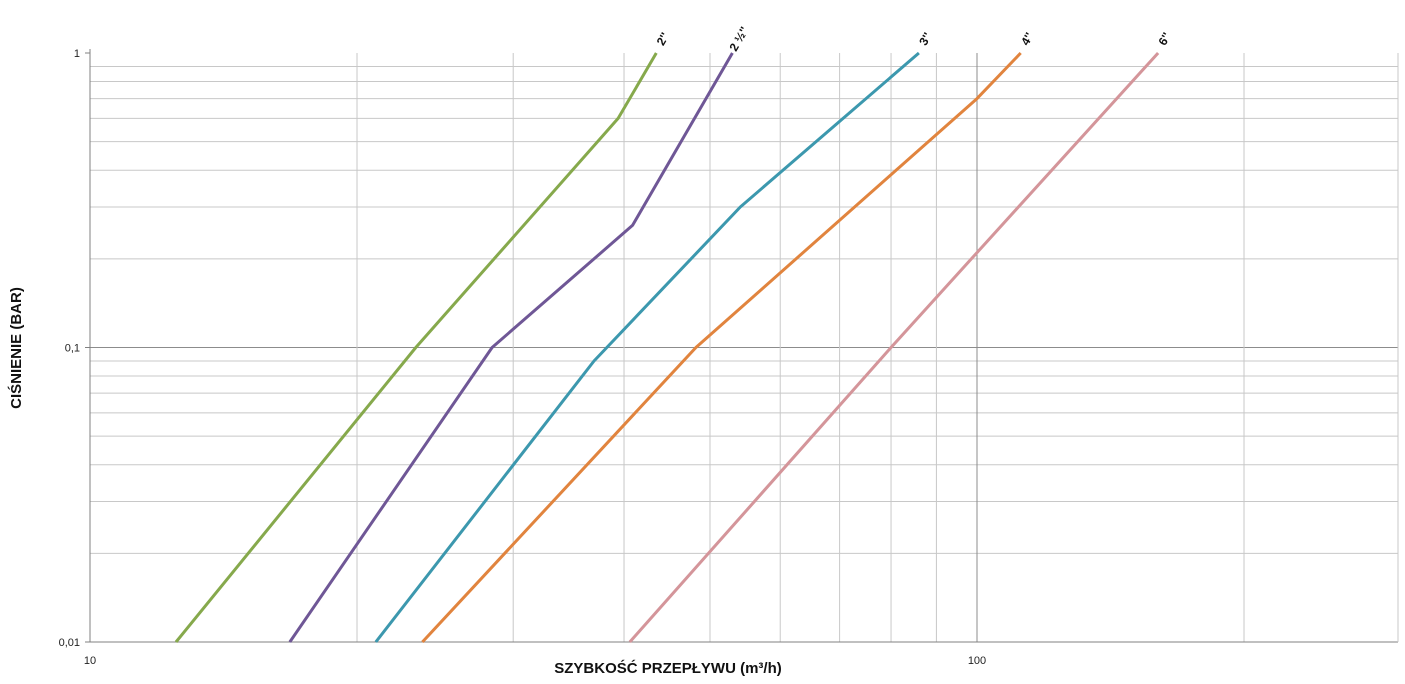  I want to click on y-tick-label: 1, so click(77, 54).